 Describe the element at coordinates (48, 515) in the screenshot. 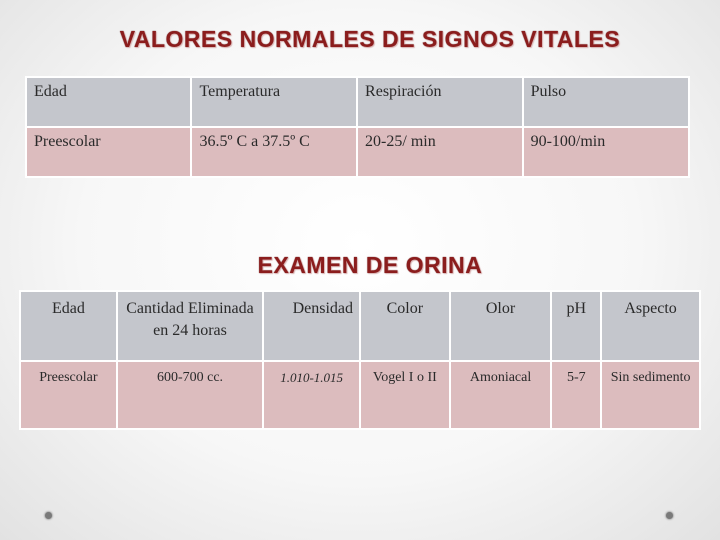

I see `decorative-dot-left` at that location.